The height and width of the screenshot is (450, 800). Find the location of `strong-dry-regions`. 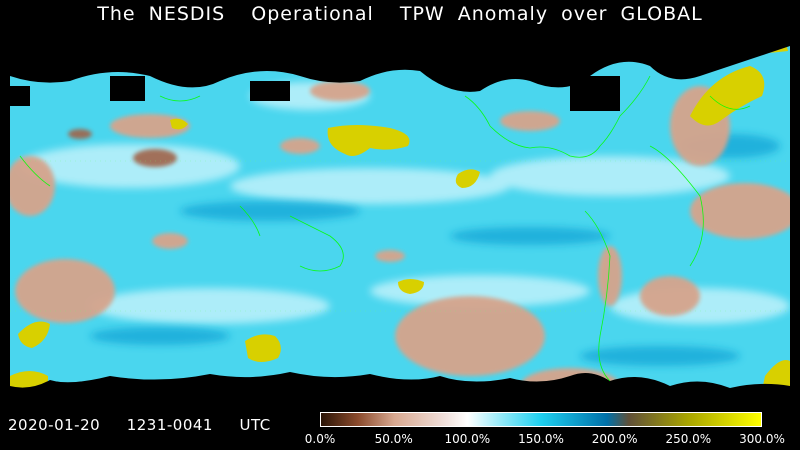

strong-dry-regions is located at coordinates (122, 148).